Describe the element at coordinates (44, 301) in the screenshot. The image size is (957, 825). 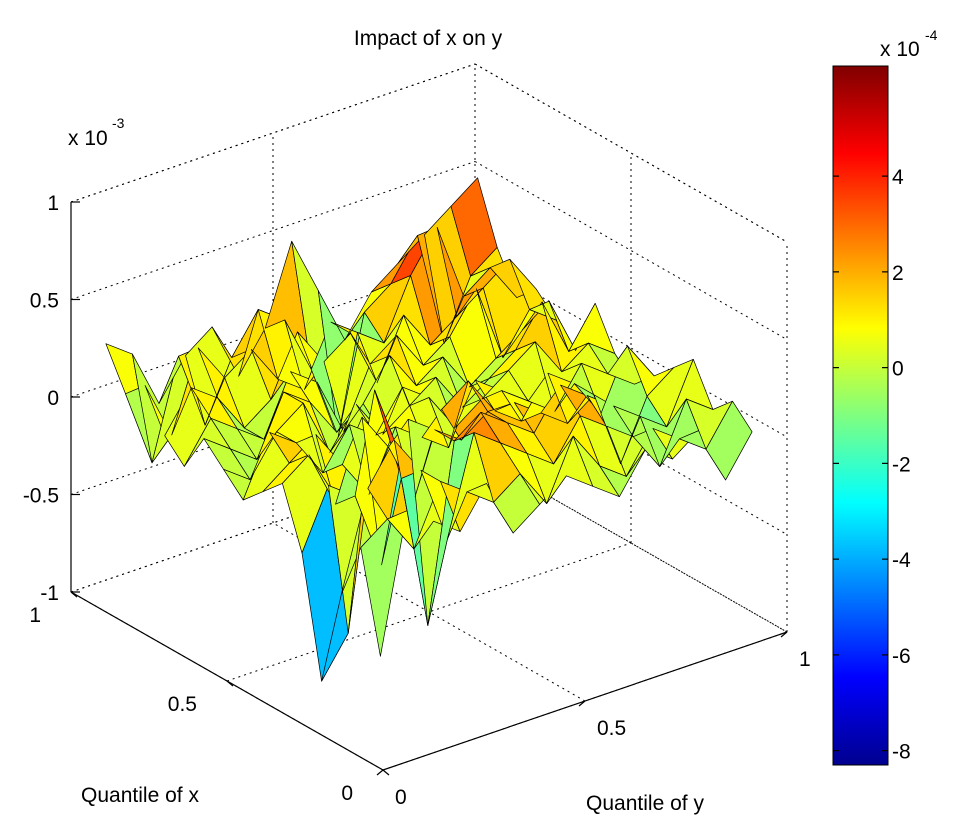
I see `z-tick-label: 0.5` at that location.